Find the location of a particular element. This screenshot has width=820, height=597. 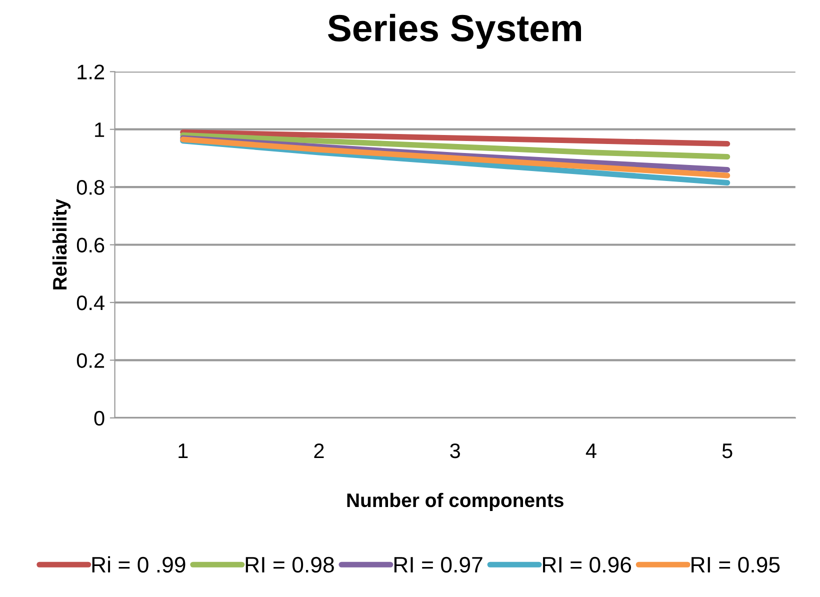

y-tick-label: 1 is located at coordinates (99, 129).